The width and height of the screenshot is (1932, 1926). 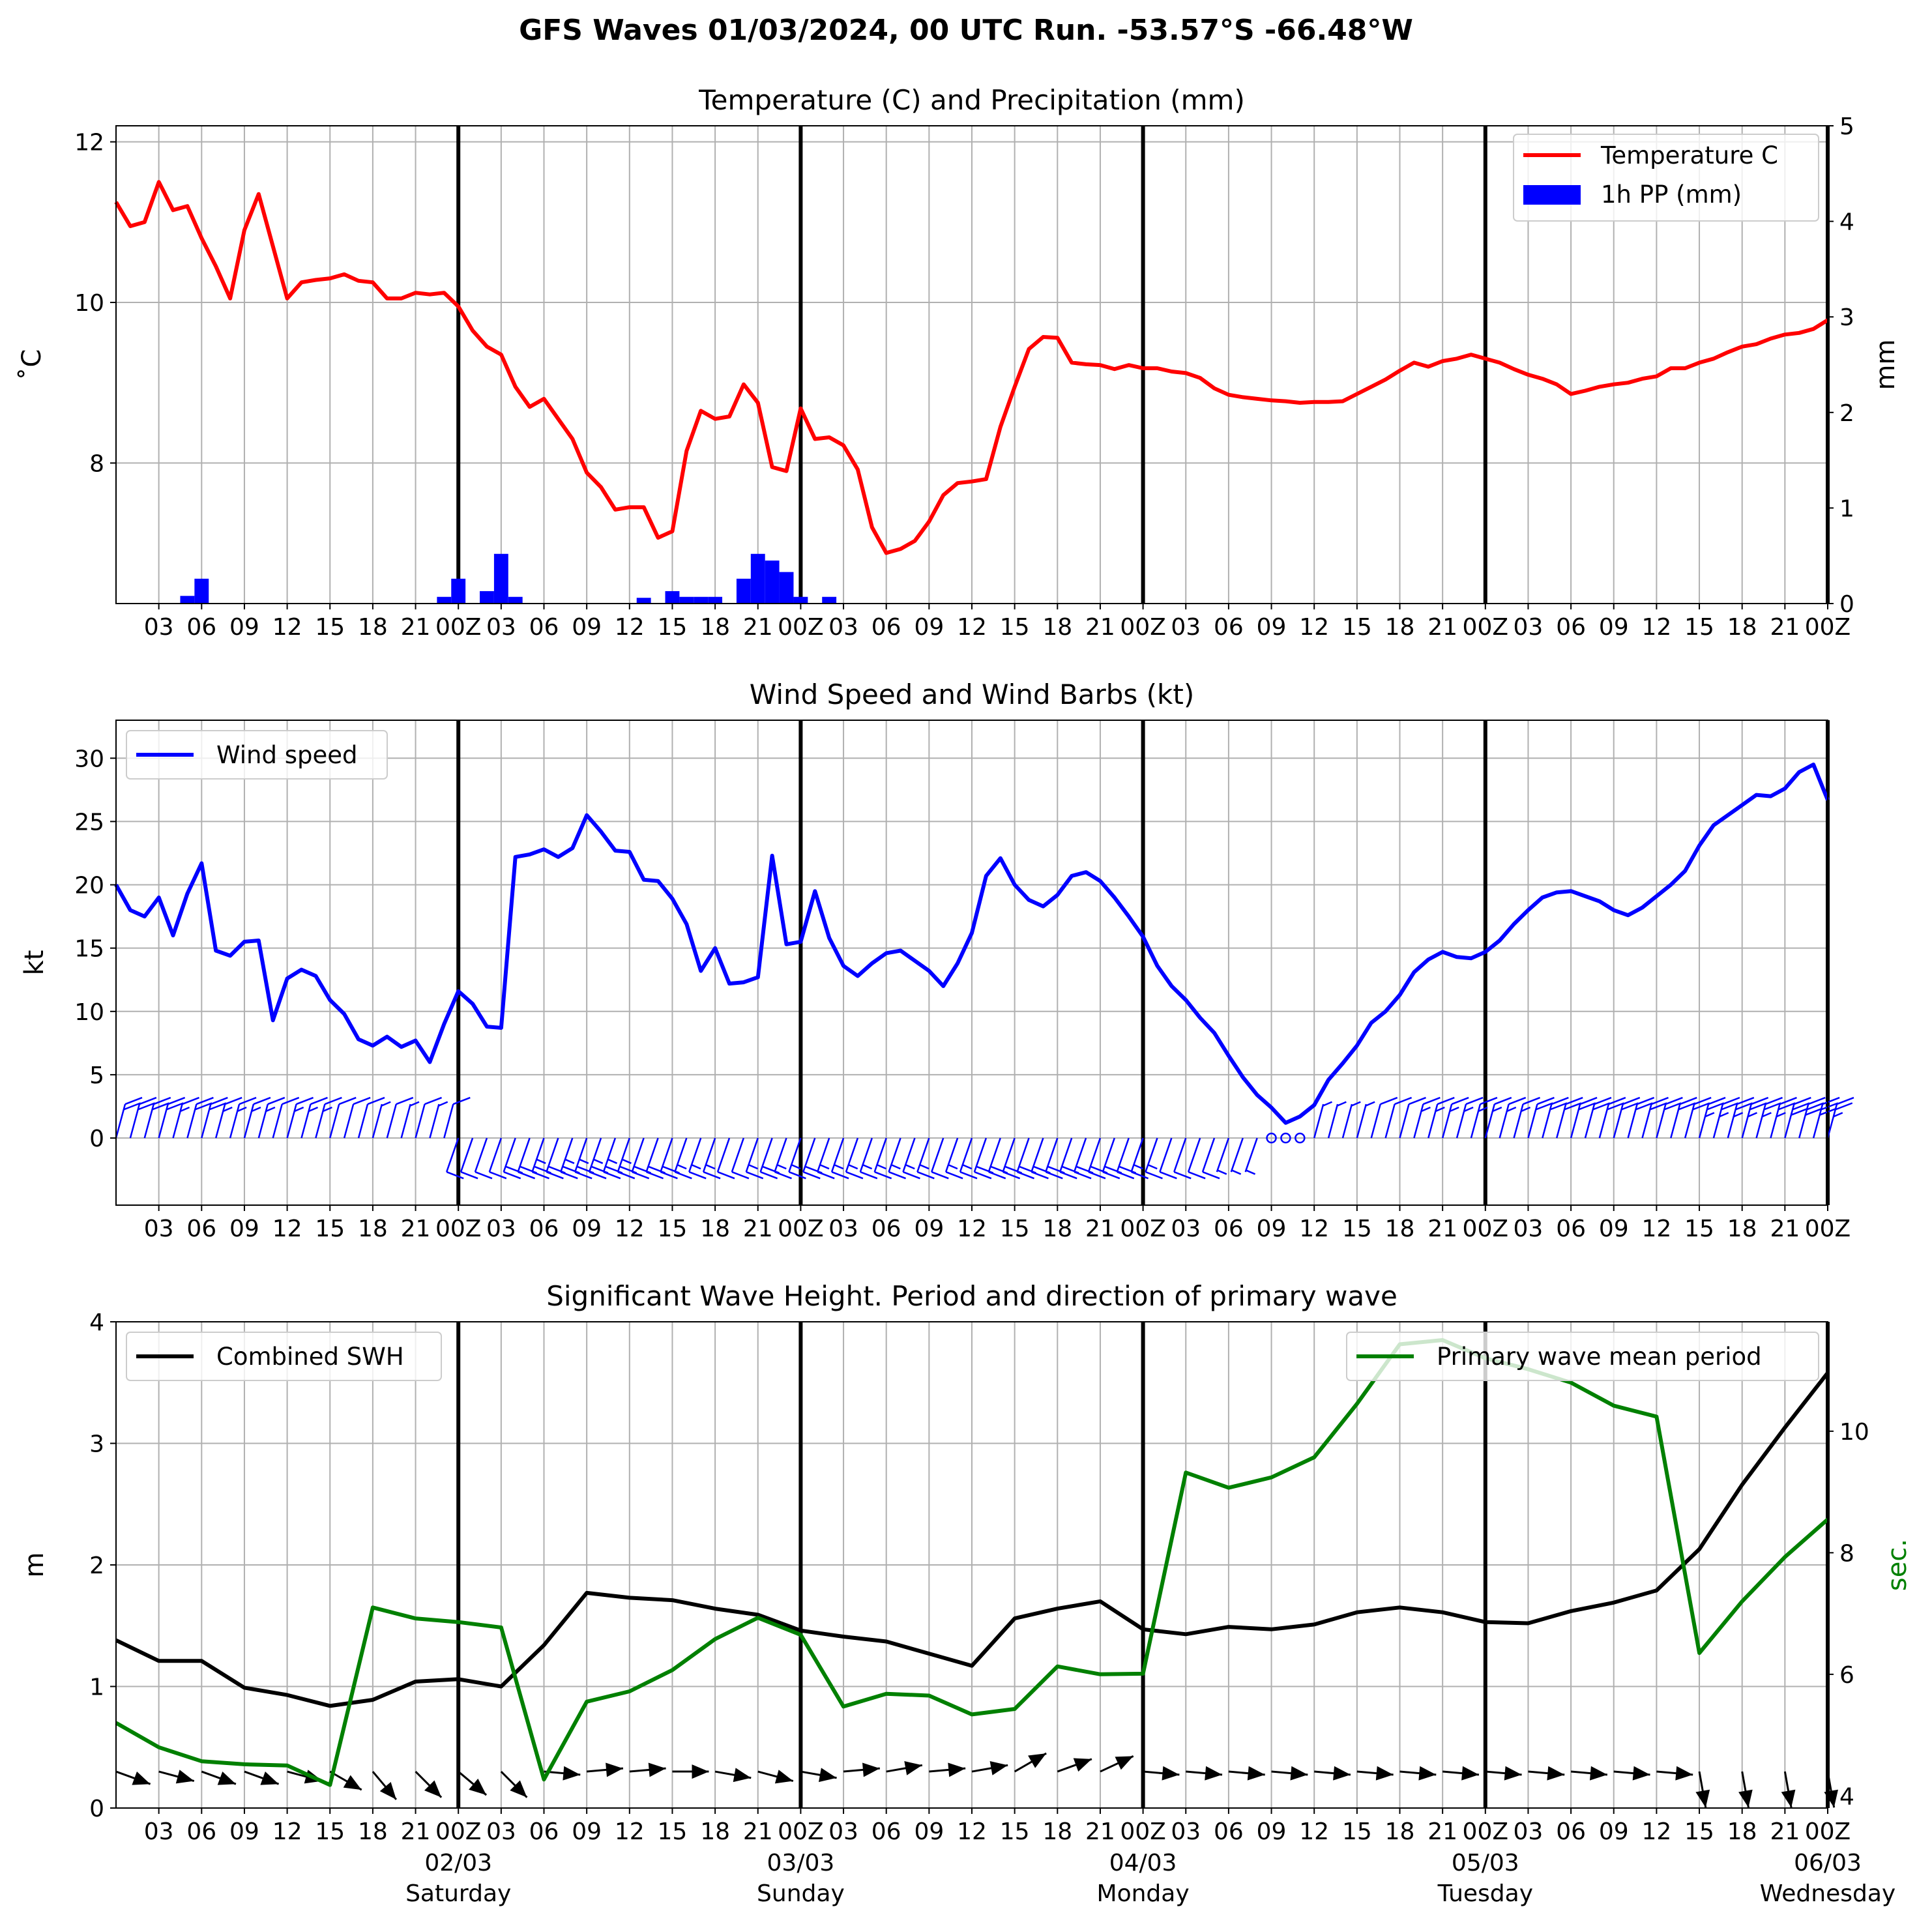 What do you see at coordinates (1656, 627) in the screenshot?
I see `x-tick-label: 12` at bounding box center [1656, 627].